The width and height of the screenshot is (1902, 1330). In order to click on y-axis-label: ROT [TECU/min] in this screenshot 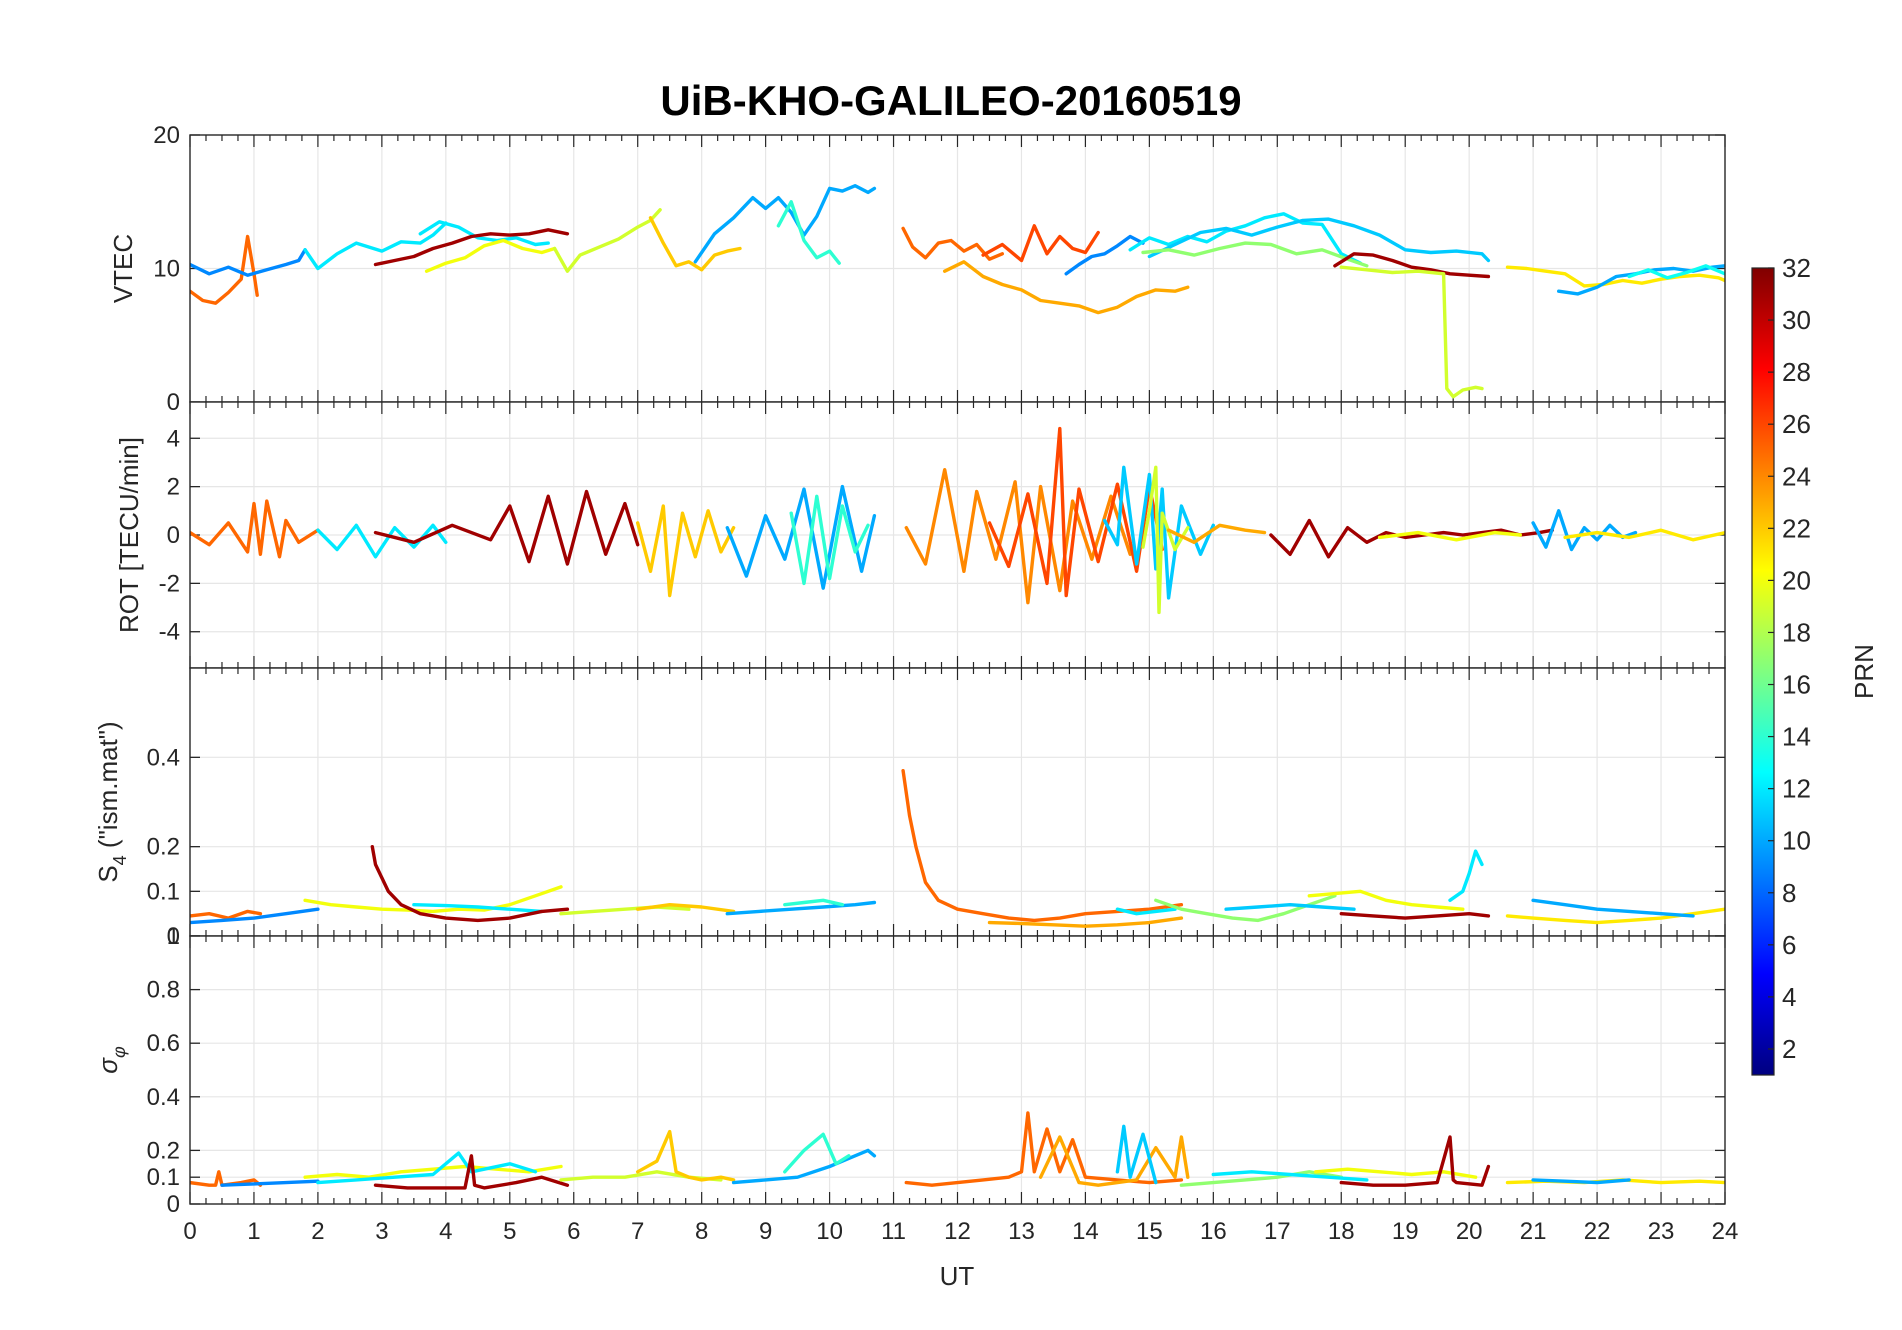, I will do `click(129, 535)`.